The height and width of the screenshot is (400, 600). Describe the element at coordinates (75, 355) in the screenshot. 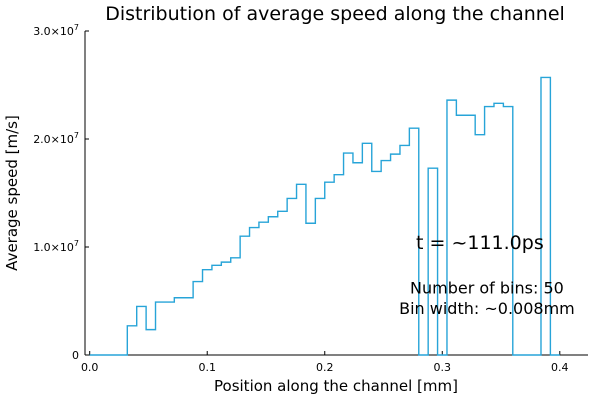

I see `y-tick-label: 0` at that location.